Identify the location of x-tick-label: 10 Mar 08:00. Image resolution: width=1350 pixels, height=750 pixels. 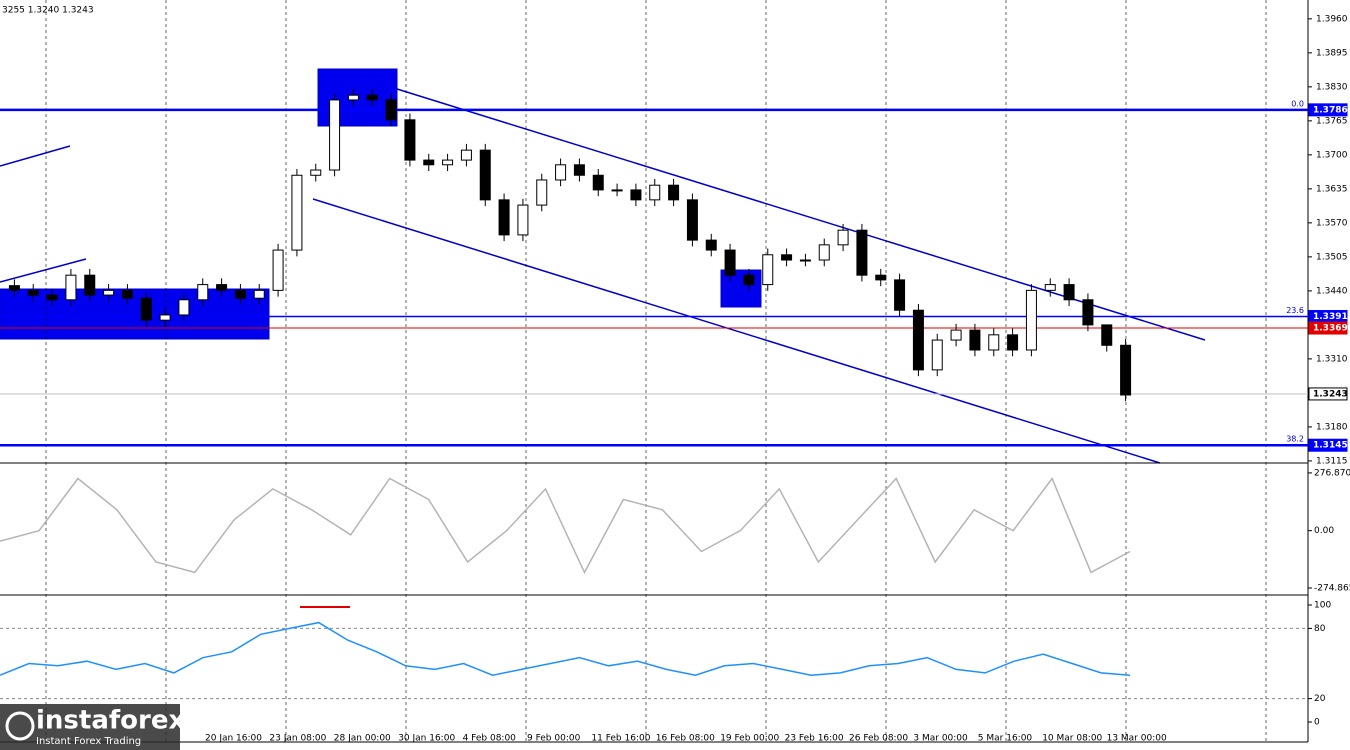
(1072, 739).